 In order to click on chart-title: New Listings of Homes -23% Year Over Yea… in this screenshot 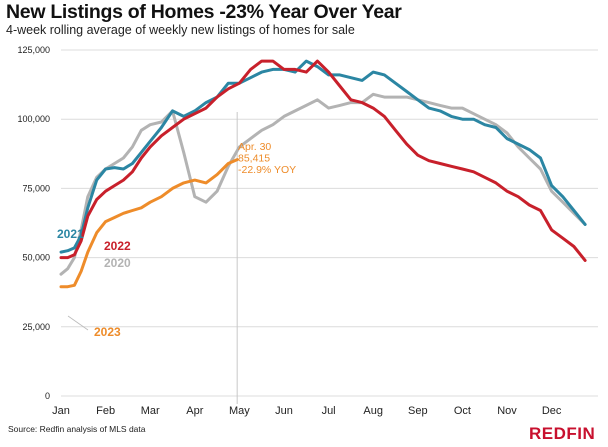, I will do `click(204, 12)`.